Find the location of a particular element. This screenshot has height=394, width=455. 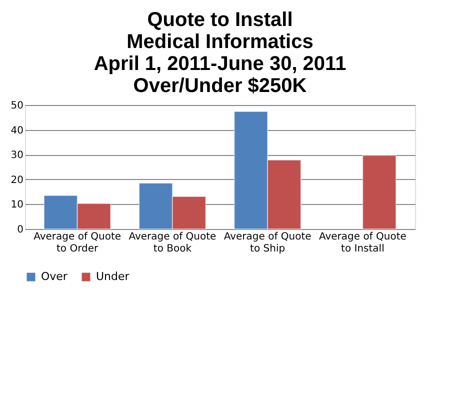

y-tick-label: 10 is located at coordinates (17, 205).